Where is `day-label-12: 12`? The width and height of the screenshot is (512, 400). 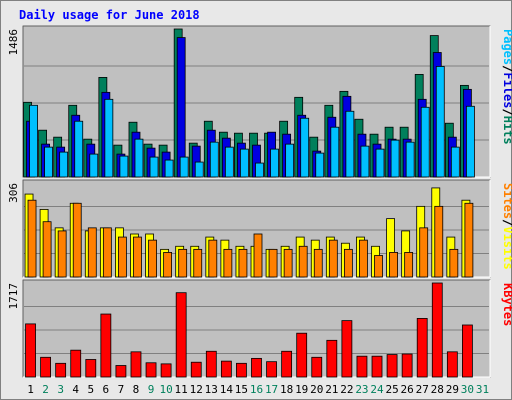 day-label-12: 12 is located at coordinates (196, 389).